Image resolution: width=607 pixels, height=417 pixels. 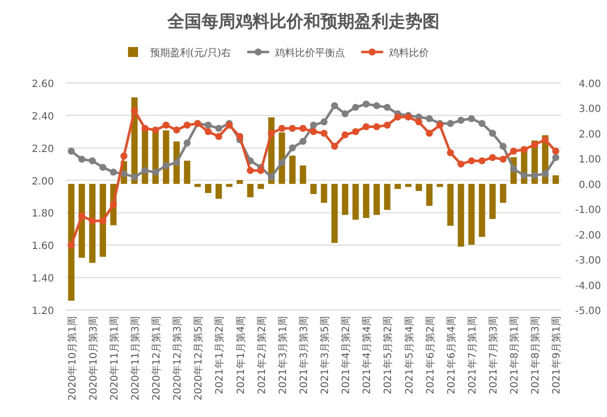 What do you see at coordinates (589, 185) in the screenshot?
I see `y2-tick-label: 0.00` at bounding box center [589, 185].